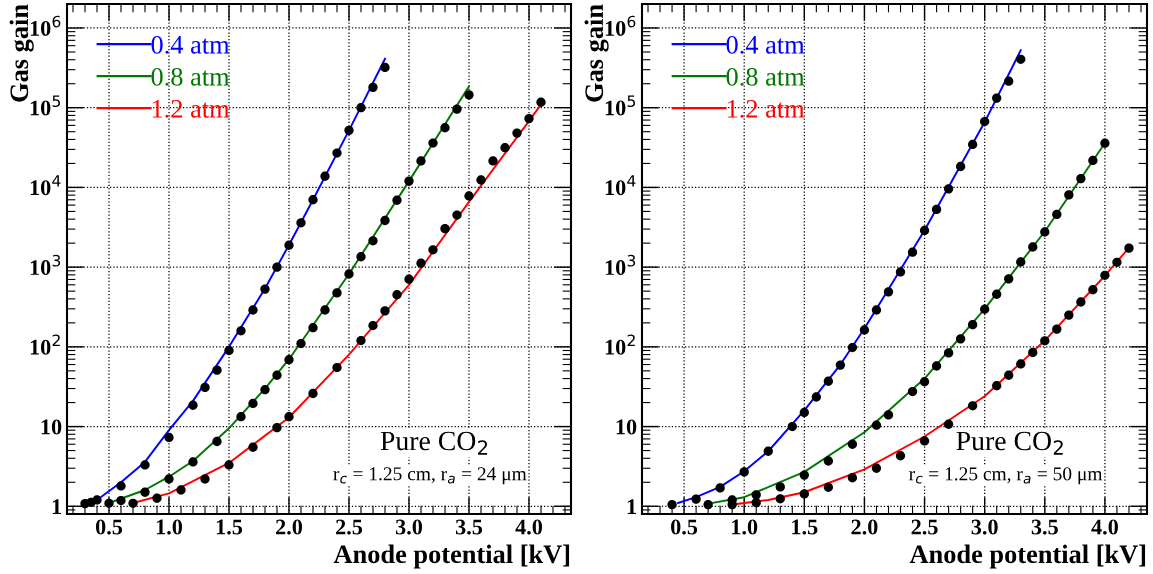 This screenshot has height=574, width=1153. What do you see at coordinates (805, 527) in the screenshot?
I see `x-tick-label: 1.5` at bounding box center [805, 527].